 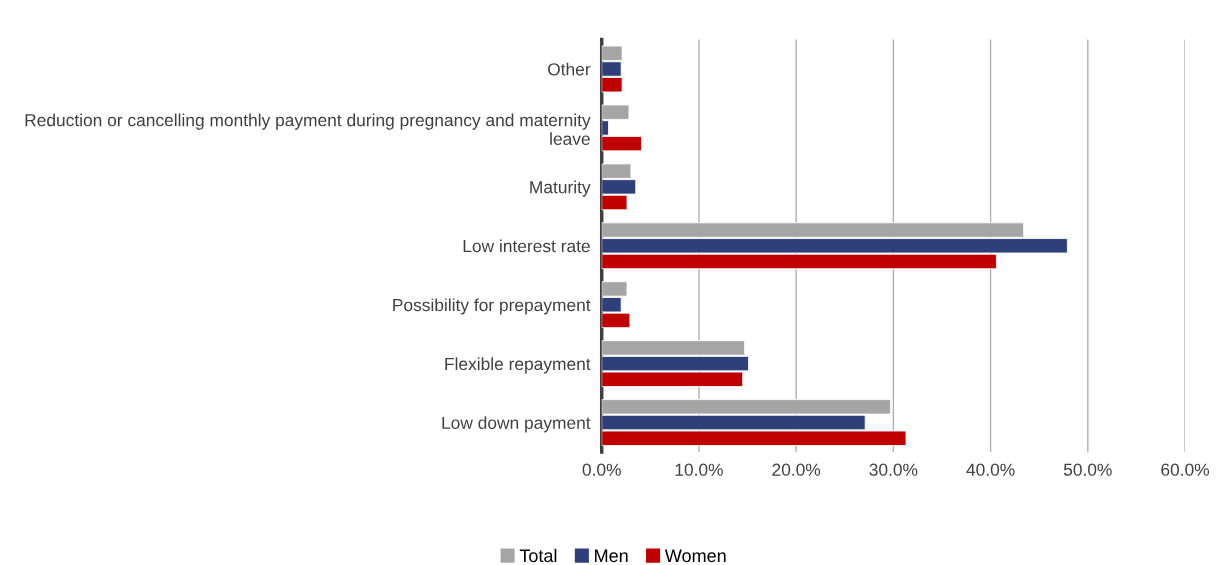 I want to click on y-tick-label: Other, so click(x=569, y=69).